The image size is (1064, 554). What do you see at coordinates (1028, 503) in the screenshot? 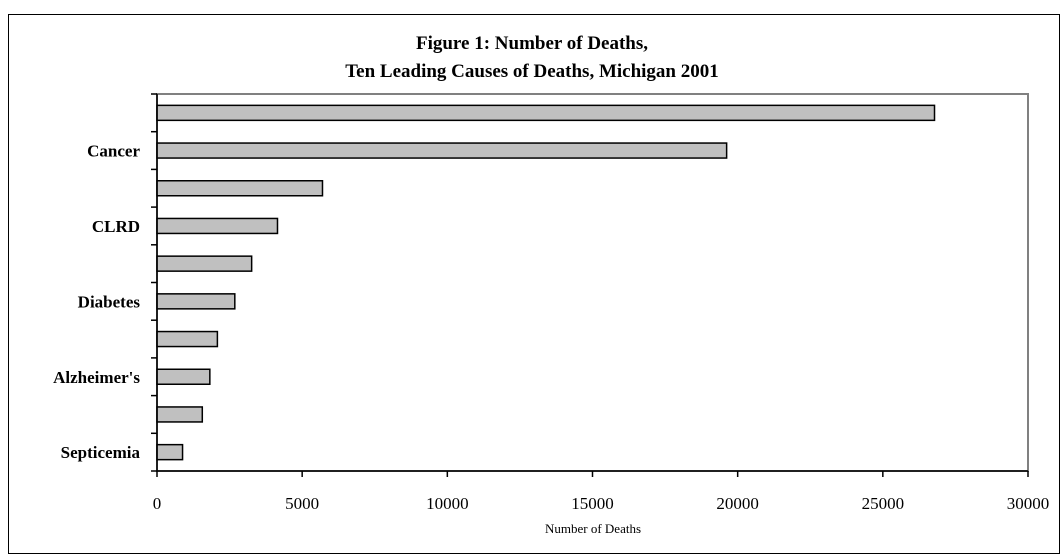
I see `x-tick-label: 30000` at bounding box center [1028, 503].